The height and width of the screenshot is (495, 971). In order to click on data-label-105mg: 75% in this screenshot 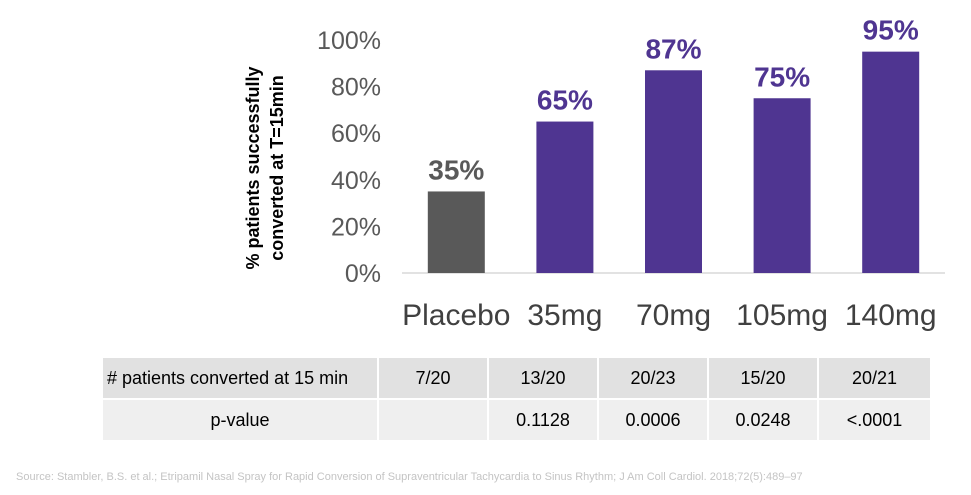, I will do `click(782, 76)`.